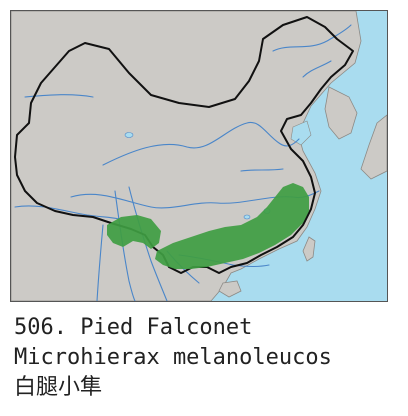 Image resolution: width=408 pixels, height=416 pixels. I want to click on caption-common-name: 506. Pied Falconet, so click(133, 327).